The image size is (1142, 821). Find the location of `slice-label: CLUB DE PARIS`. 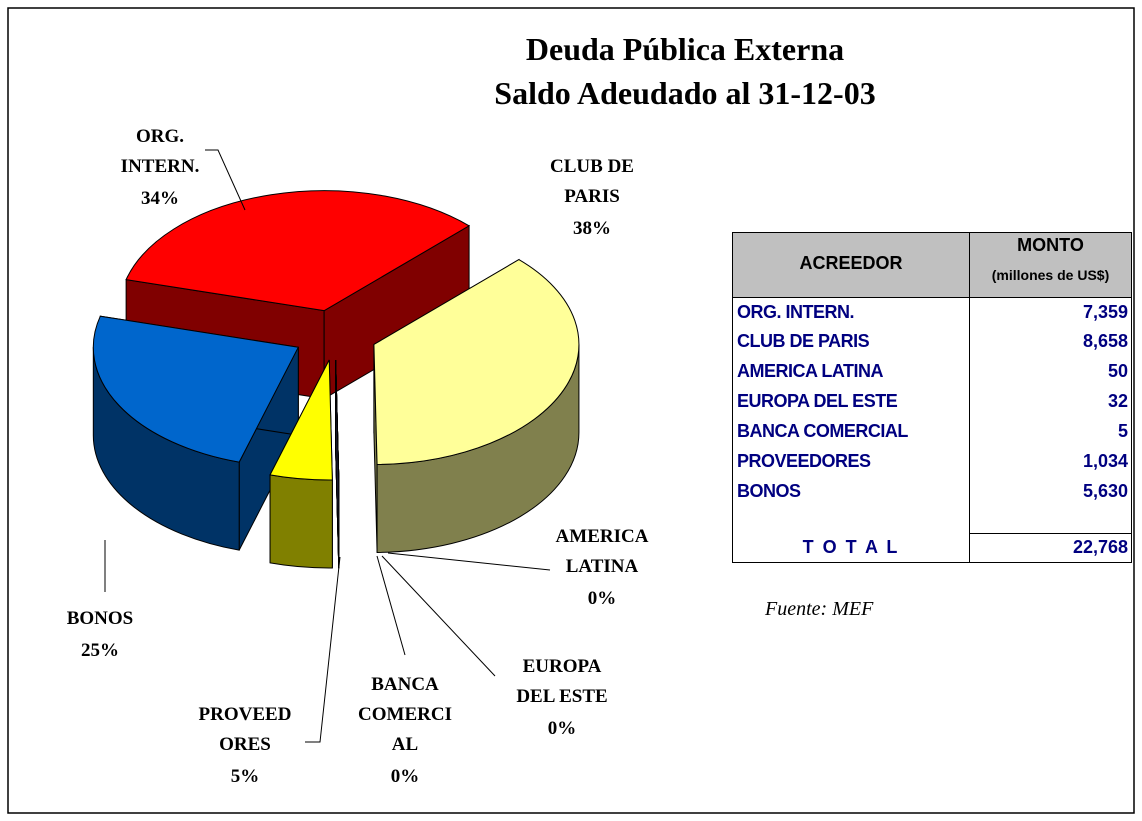

slice-label: CLUB DE PARIS is located at coordinates (592, 181).